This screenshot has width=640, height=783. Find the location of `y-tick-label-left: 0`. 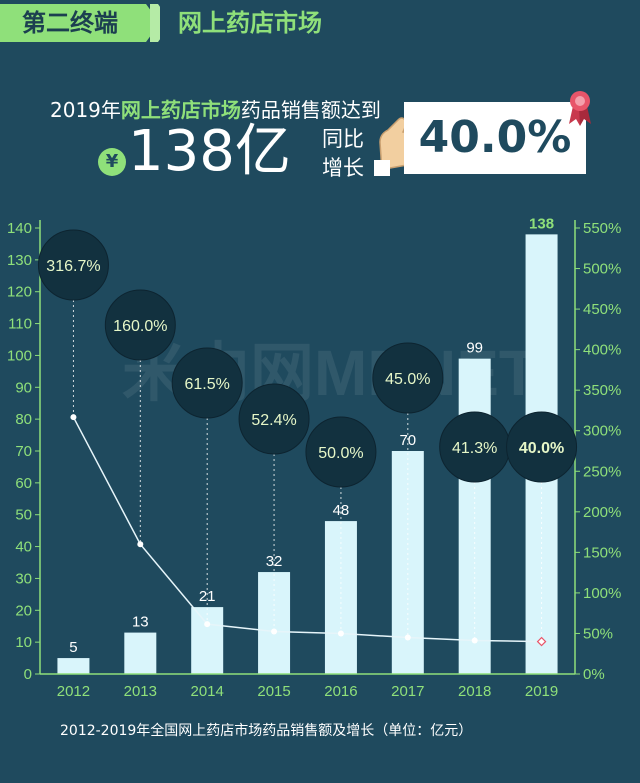

y-tick-label-left: 0 is located at coordinates (28, 674).